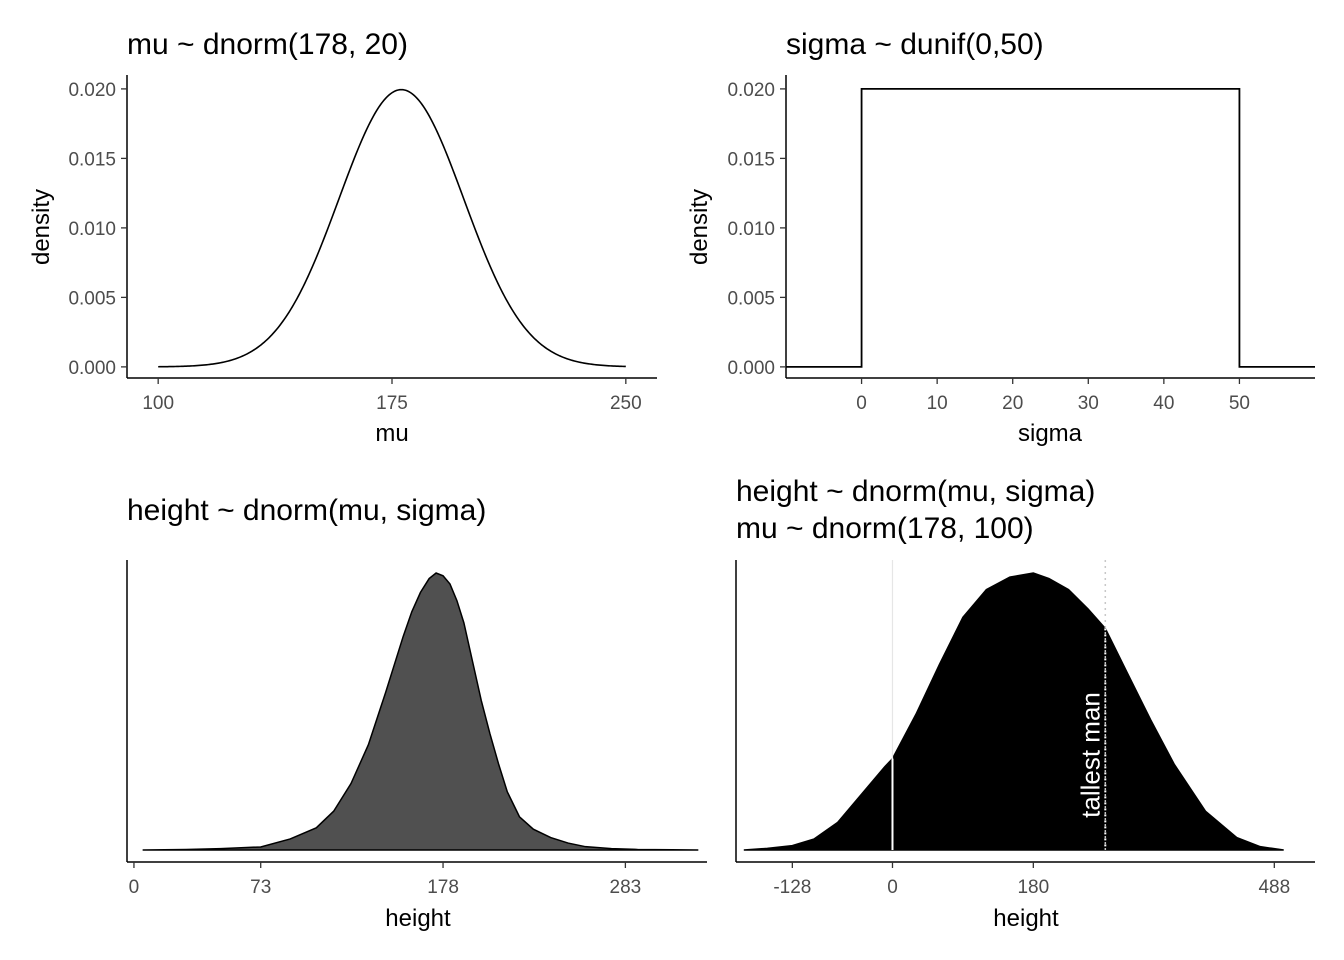  Describe the element at coordinates (885, 528) in the screenshot. I see `panel-title-line-2: mu ~ dnorm(178, 100)` at that location.